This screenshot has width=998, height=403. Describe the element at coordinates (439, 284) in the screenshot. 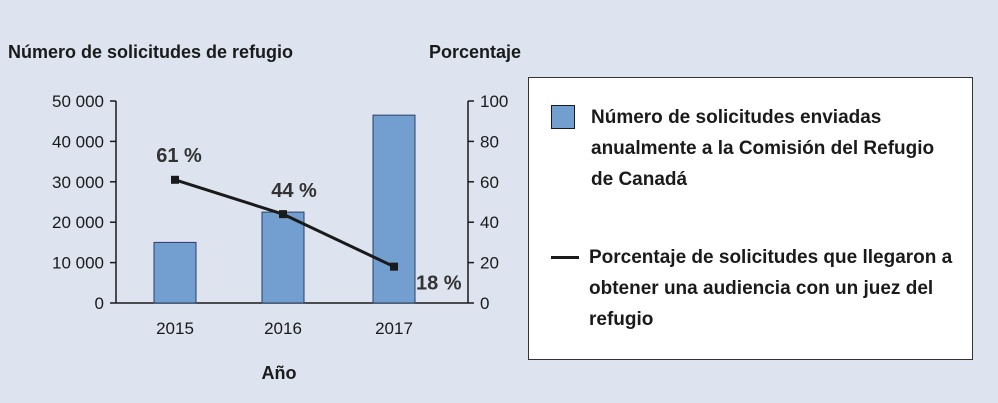

I see `line-data-label: 18 %` at that location.